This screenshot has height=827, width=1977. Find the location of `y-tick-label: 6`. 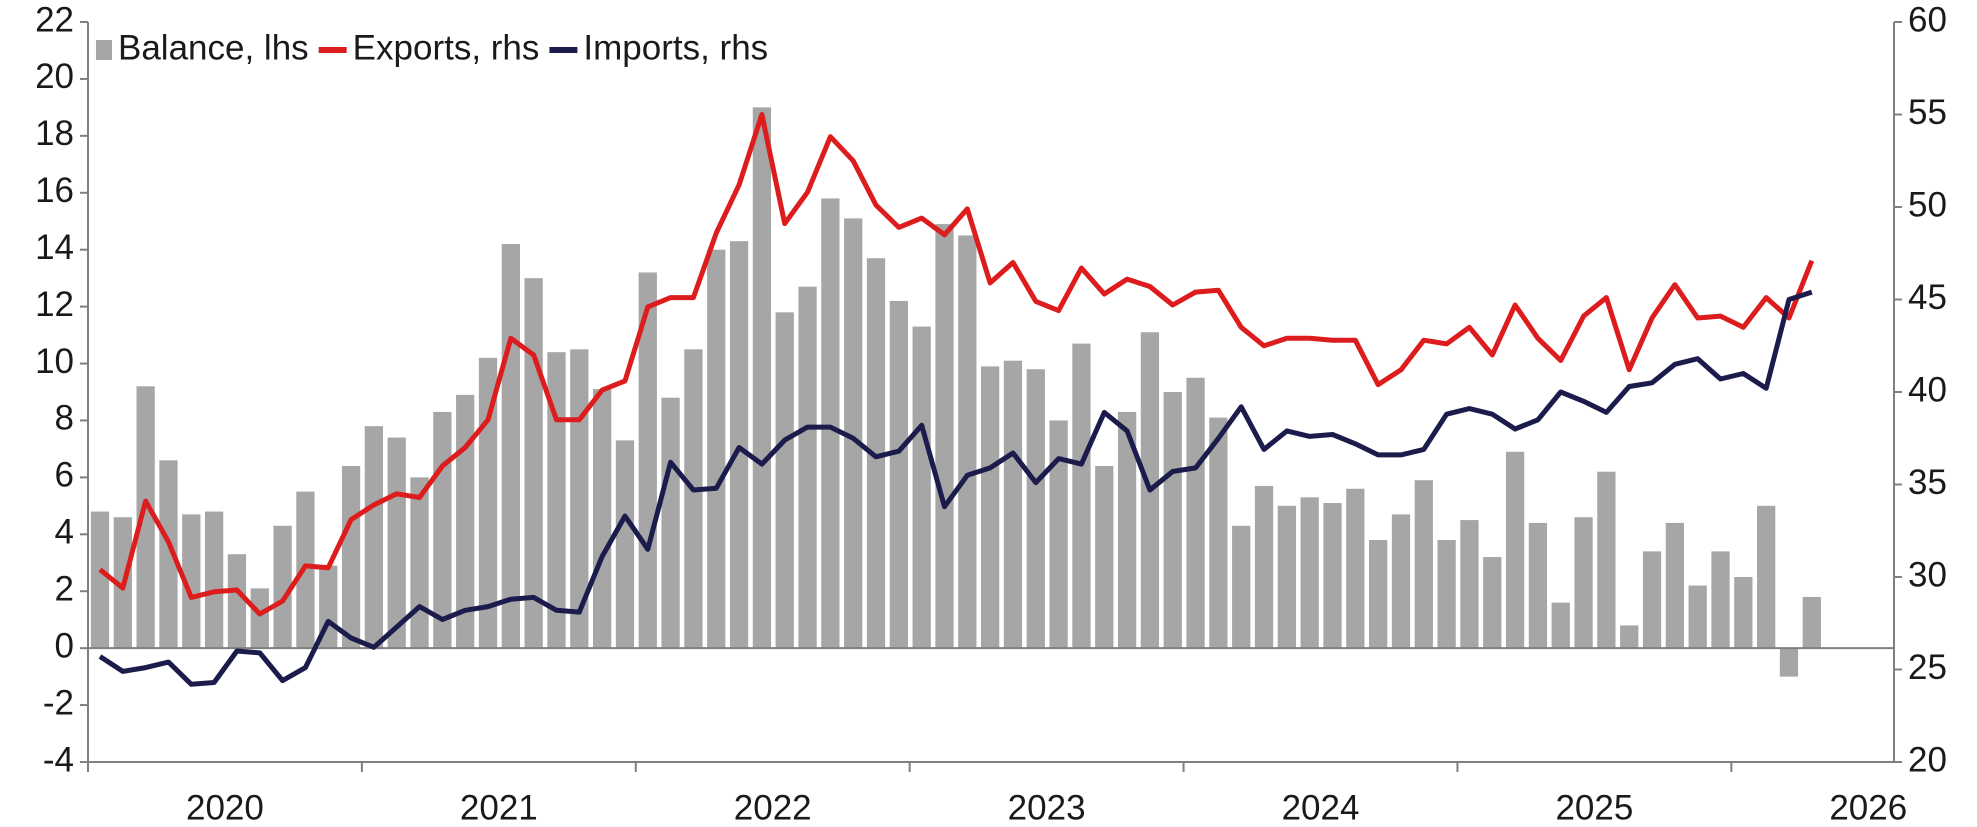

y-tick-label: 6 is located at coordinates (64, 475).